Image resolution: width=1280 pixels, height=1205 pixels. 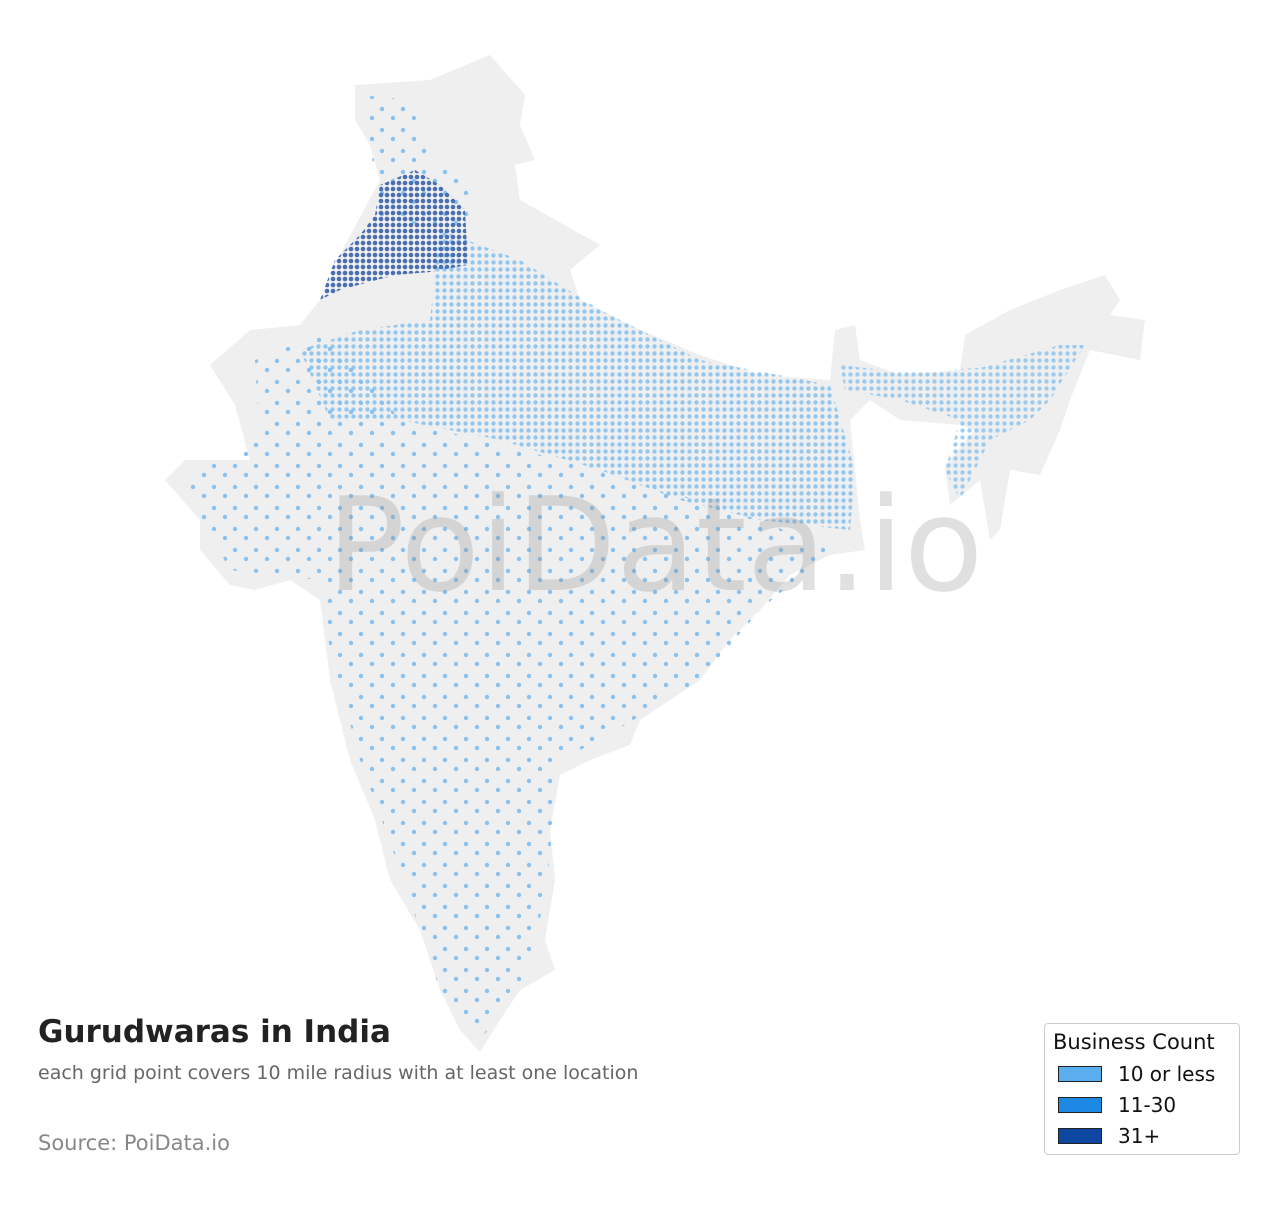 I want to click on high-count-dots, so click(x=394, y=235).